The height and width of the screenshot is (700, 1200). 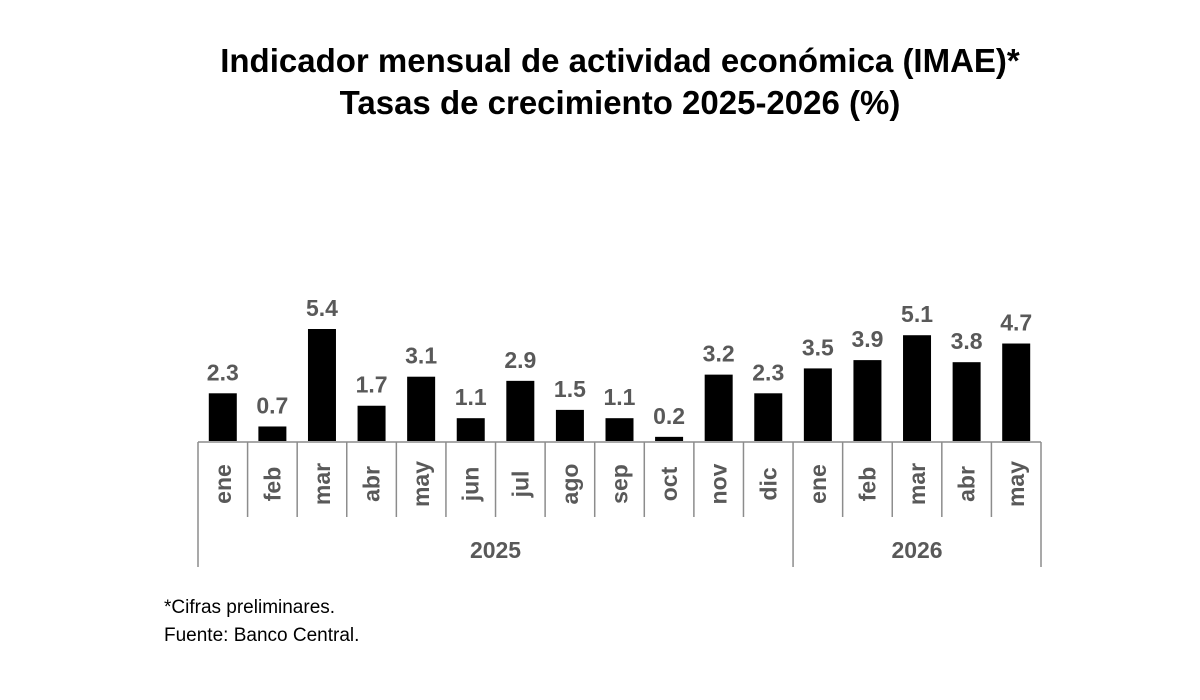 I want to click on category-label: jul, so click(x=520, y=485).